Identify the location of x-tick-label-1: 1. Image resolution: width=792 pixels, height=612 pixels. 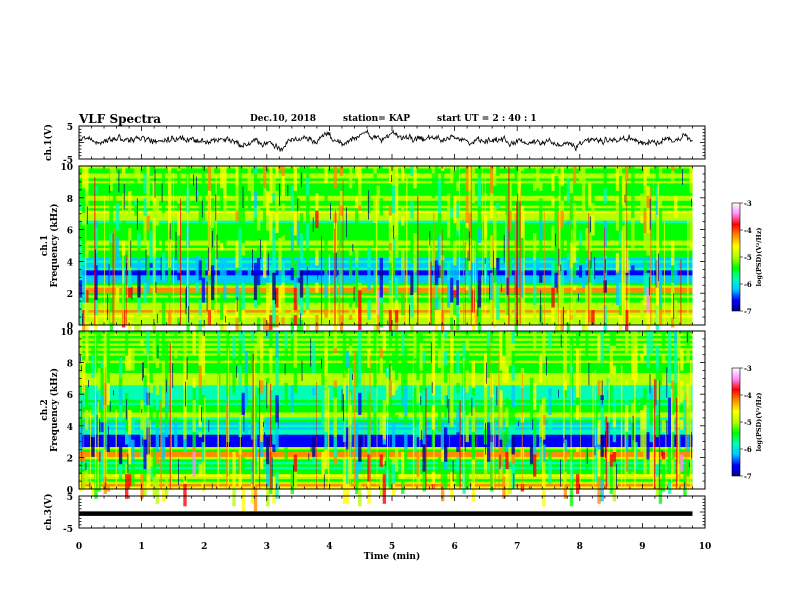
(141, 547).